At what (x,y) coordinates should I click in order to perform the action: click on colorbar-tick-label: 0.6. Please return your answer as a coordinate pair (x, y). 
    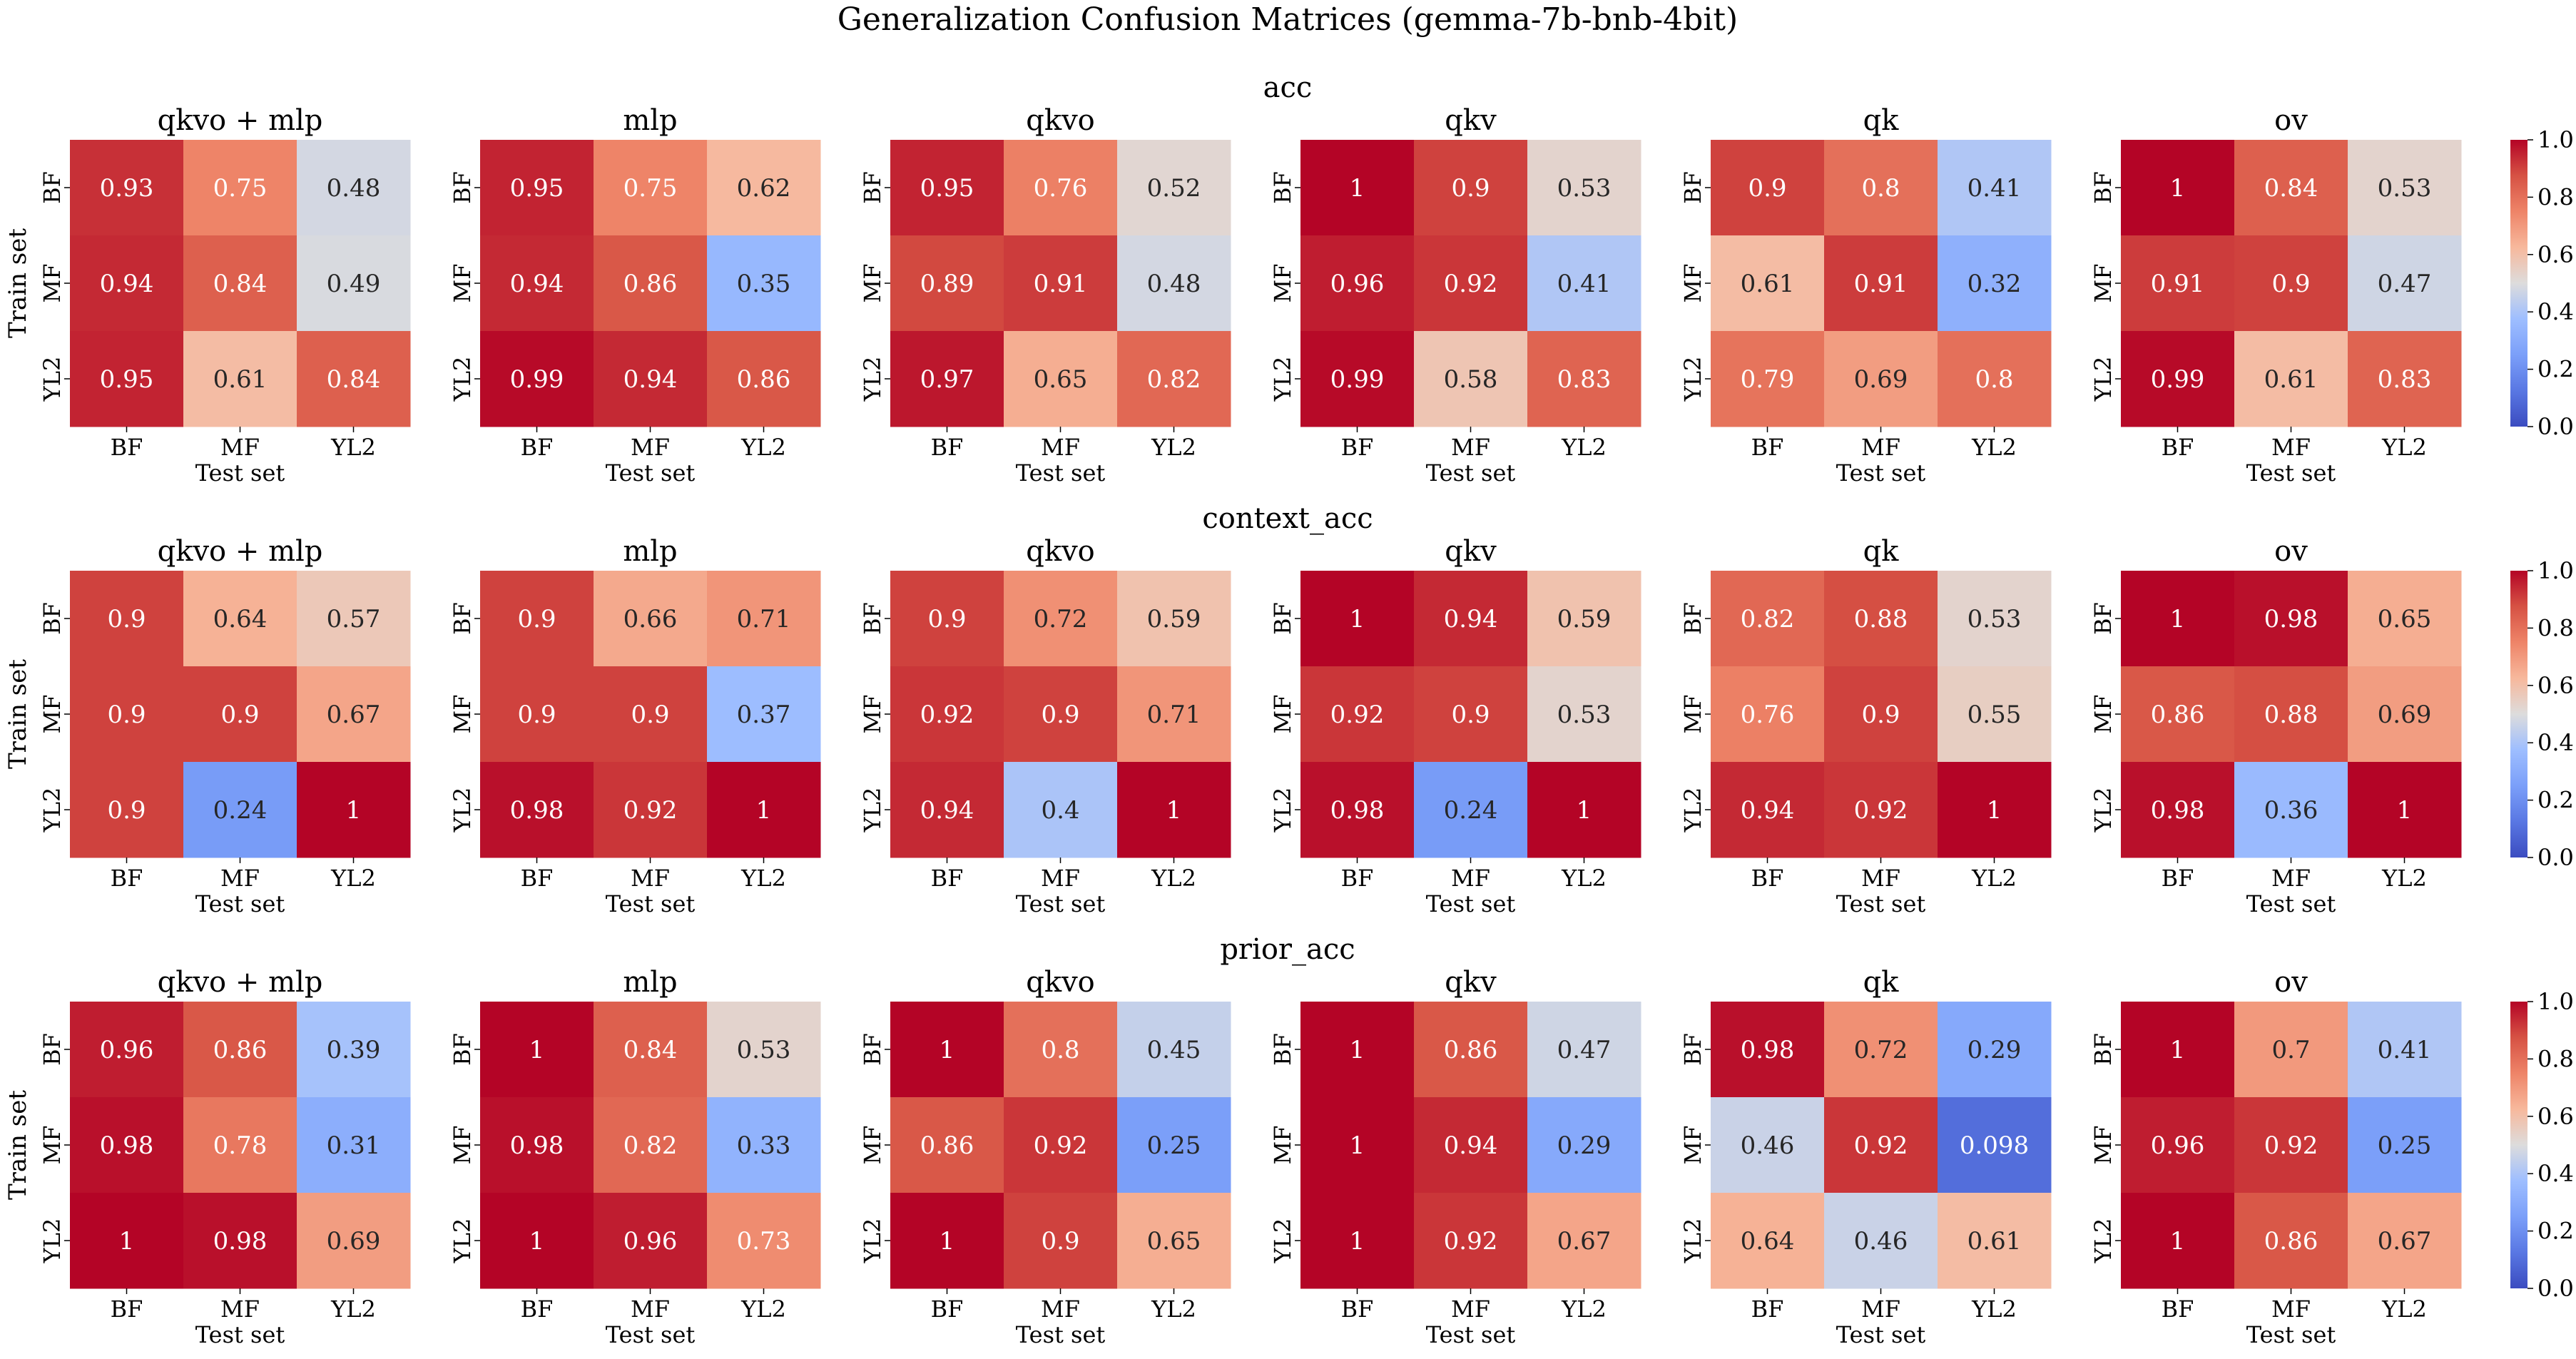
    Looking at the image, I should click on (2555, 1116).